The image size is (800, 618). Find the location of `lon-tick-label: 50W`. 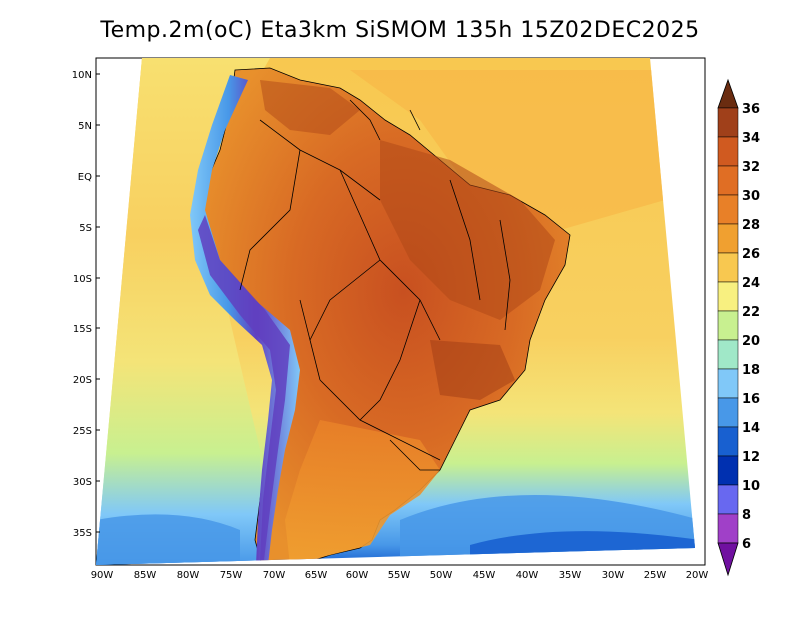

lon-tick-label: 50W is located at coordinates (441, 575).